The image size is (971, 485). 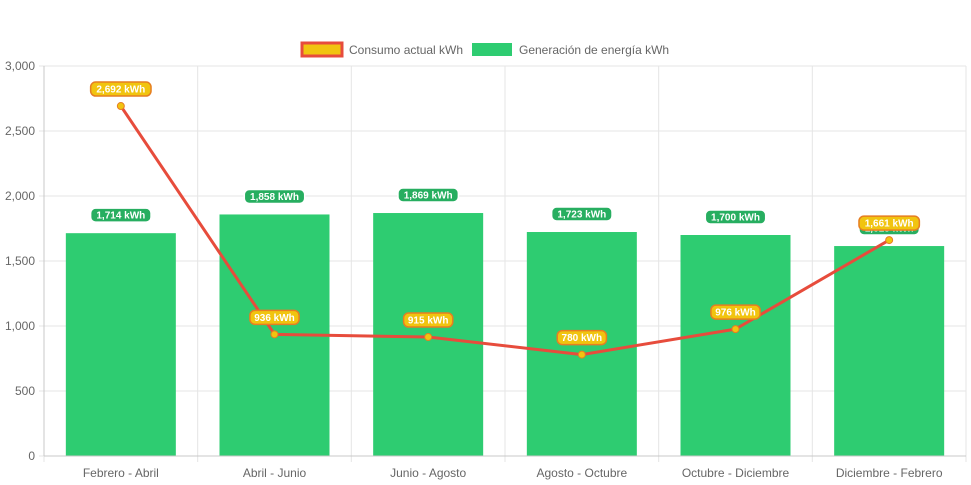 What do you see at coordinates (31, 456) in the screenshot?
I see `y-tick-label: 0` at bounding box center [31, 456].